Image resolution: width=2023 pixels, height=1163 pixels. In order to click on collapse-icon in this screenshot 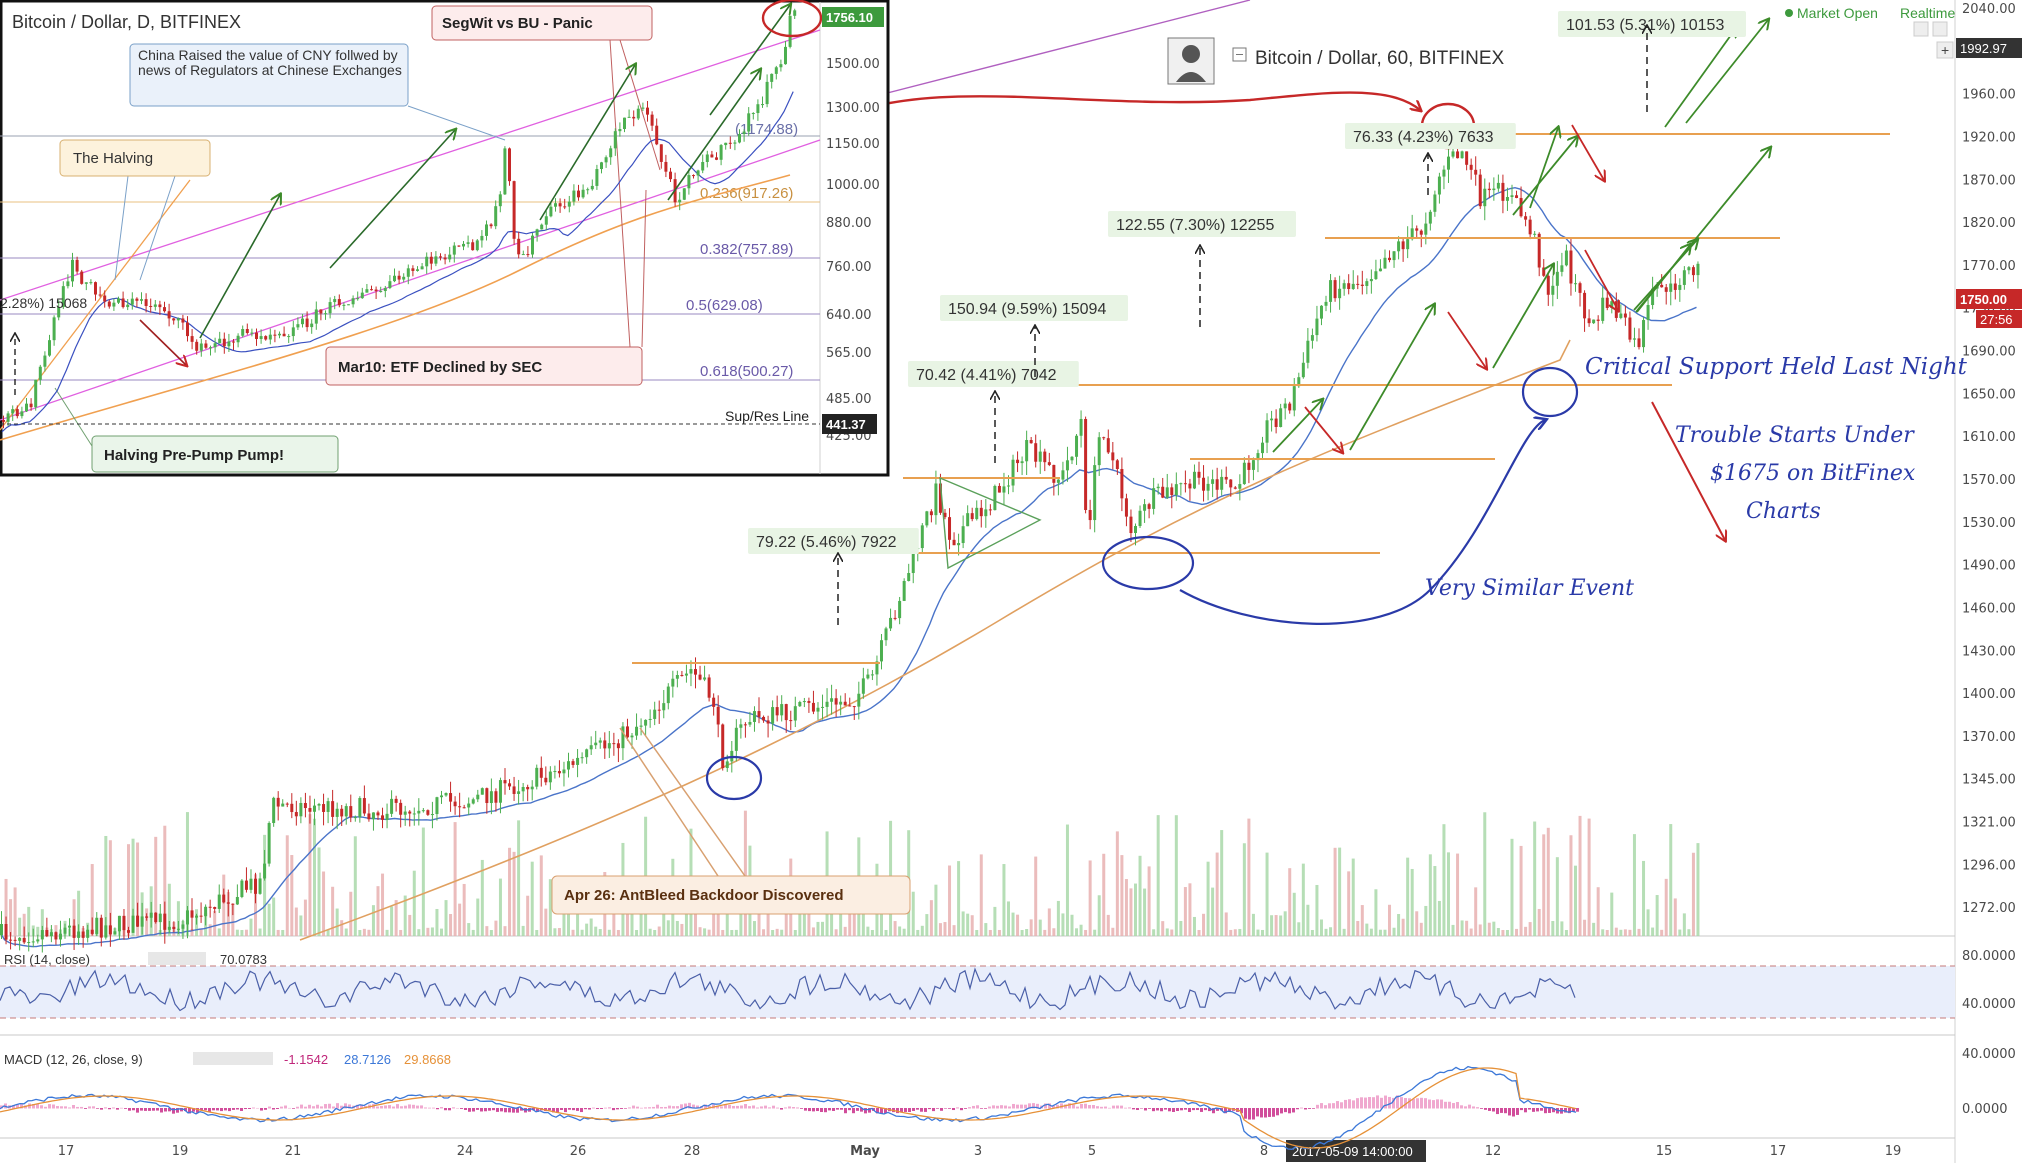, I will do `click(1239, 54)`.